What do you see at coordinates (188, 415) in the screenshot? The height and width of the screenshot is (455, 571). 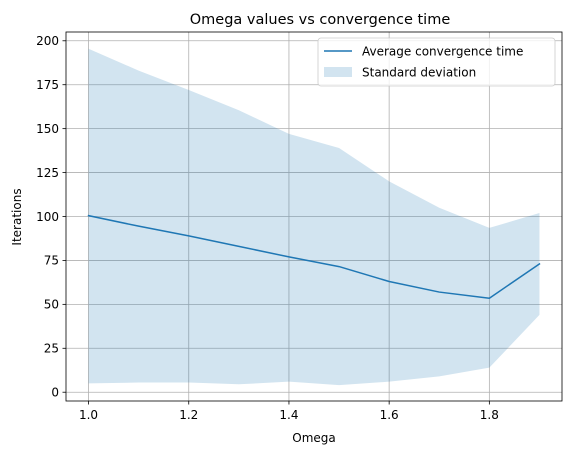 I see `x-tick-label: 1.2` at bounding box center [188, 415].